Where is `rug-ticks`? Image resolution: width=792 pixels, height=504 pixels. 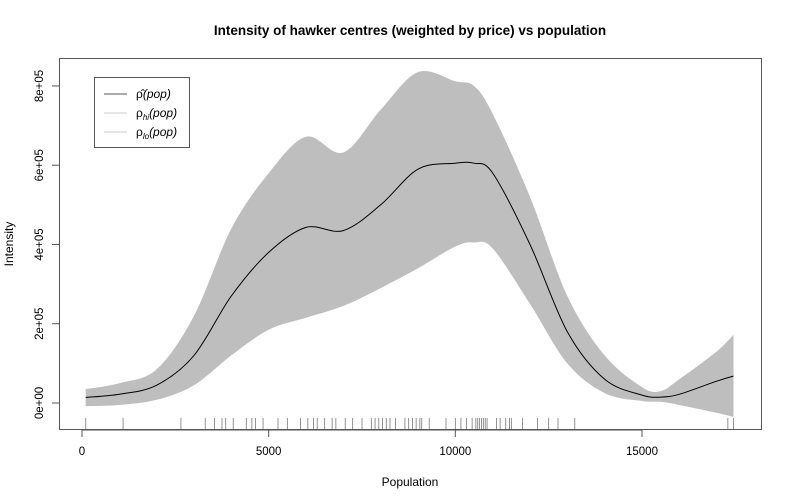
rug-ticks is located at coordinates (409, 423).